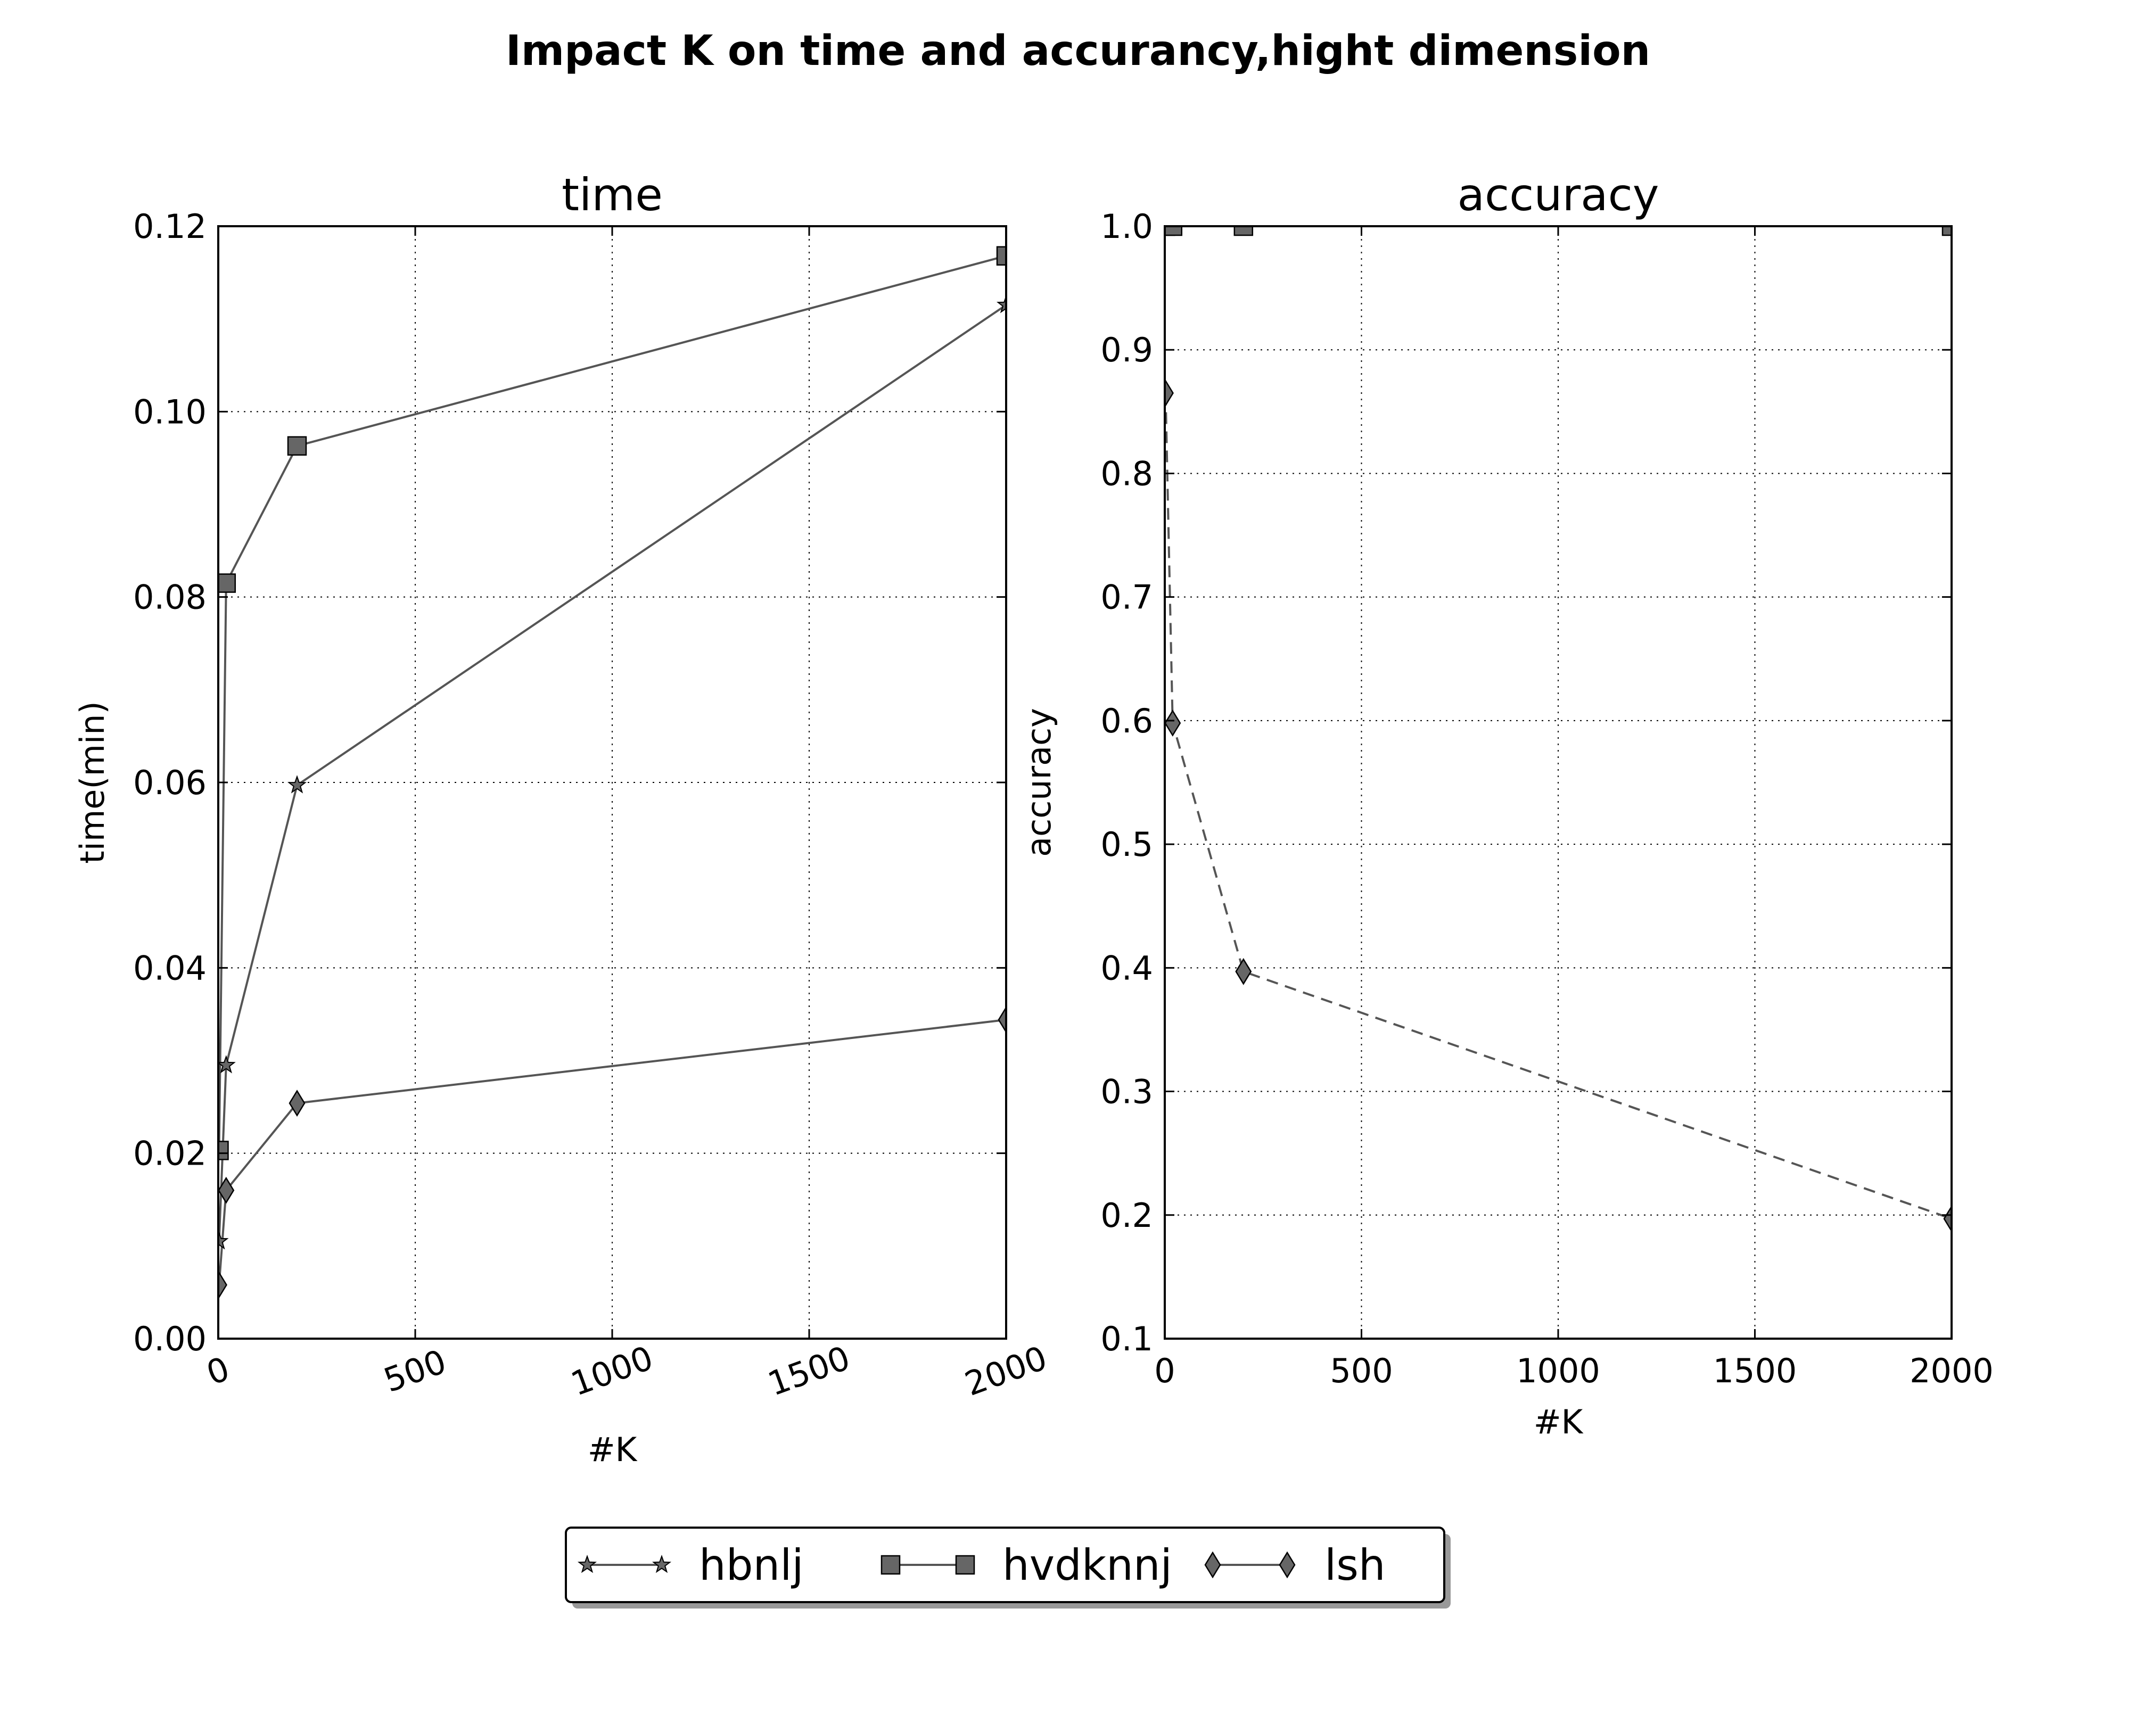 This screenshot has width=2156, height=1732. I want to click on legend-label: lsh, so click(1355, 1565).